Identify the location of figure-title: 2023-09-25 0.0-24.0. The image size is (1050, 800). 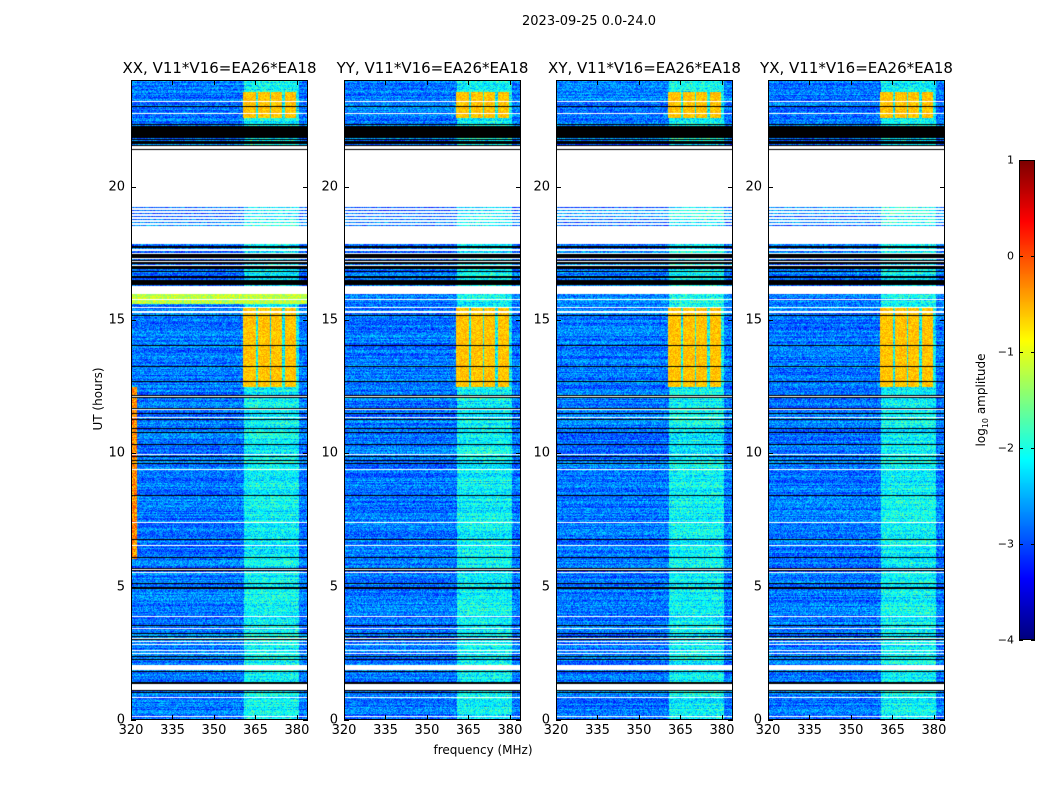
(589, 21).